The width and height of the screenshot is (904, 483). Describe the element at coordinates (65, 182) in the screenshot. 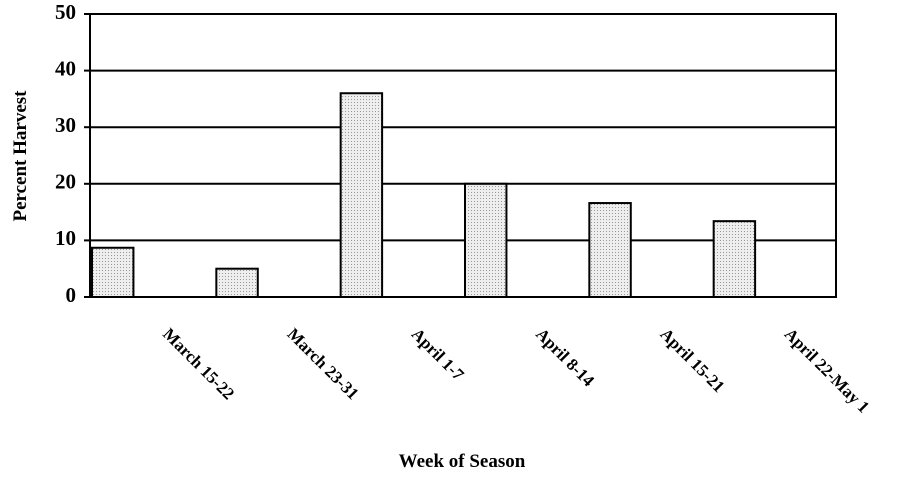

I see `y-tick-label: 20` at that location.